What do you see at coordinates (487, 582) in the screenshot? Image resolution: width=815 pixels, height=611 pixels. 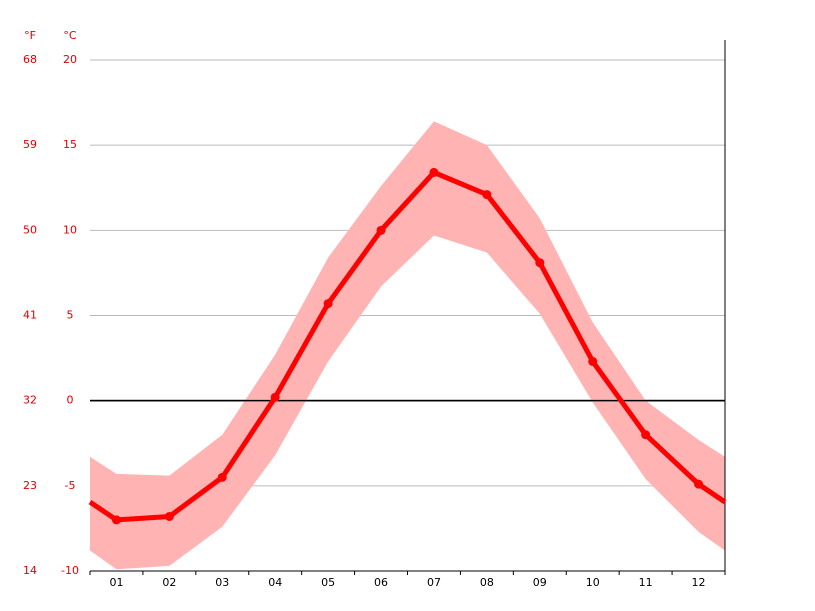 I see `x-tick-label: 08` at bounding box center [487, 582].